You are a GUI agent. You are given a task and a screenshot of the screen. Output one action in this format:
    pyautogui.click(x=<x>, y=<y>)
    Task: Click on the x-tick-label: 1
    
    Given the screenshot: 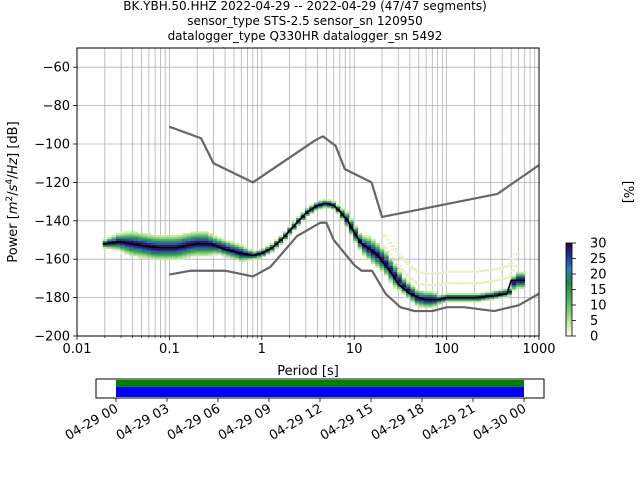 What is the action you would take?
    pyautogui.click(x=262, y=349)
    